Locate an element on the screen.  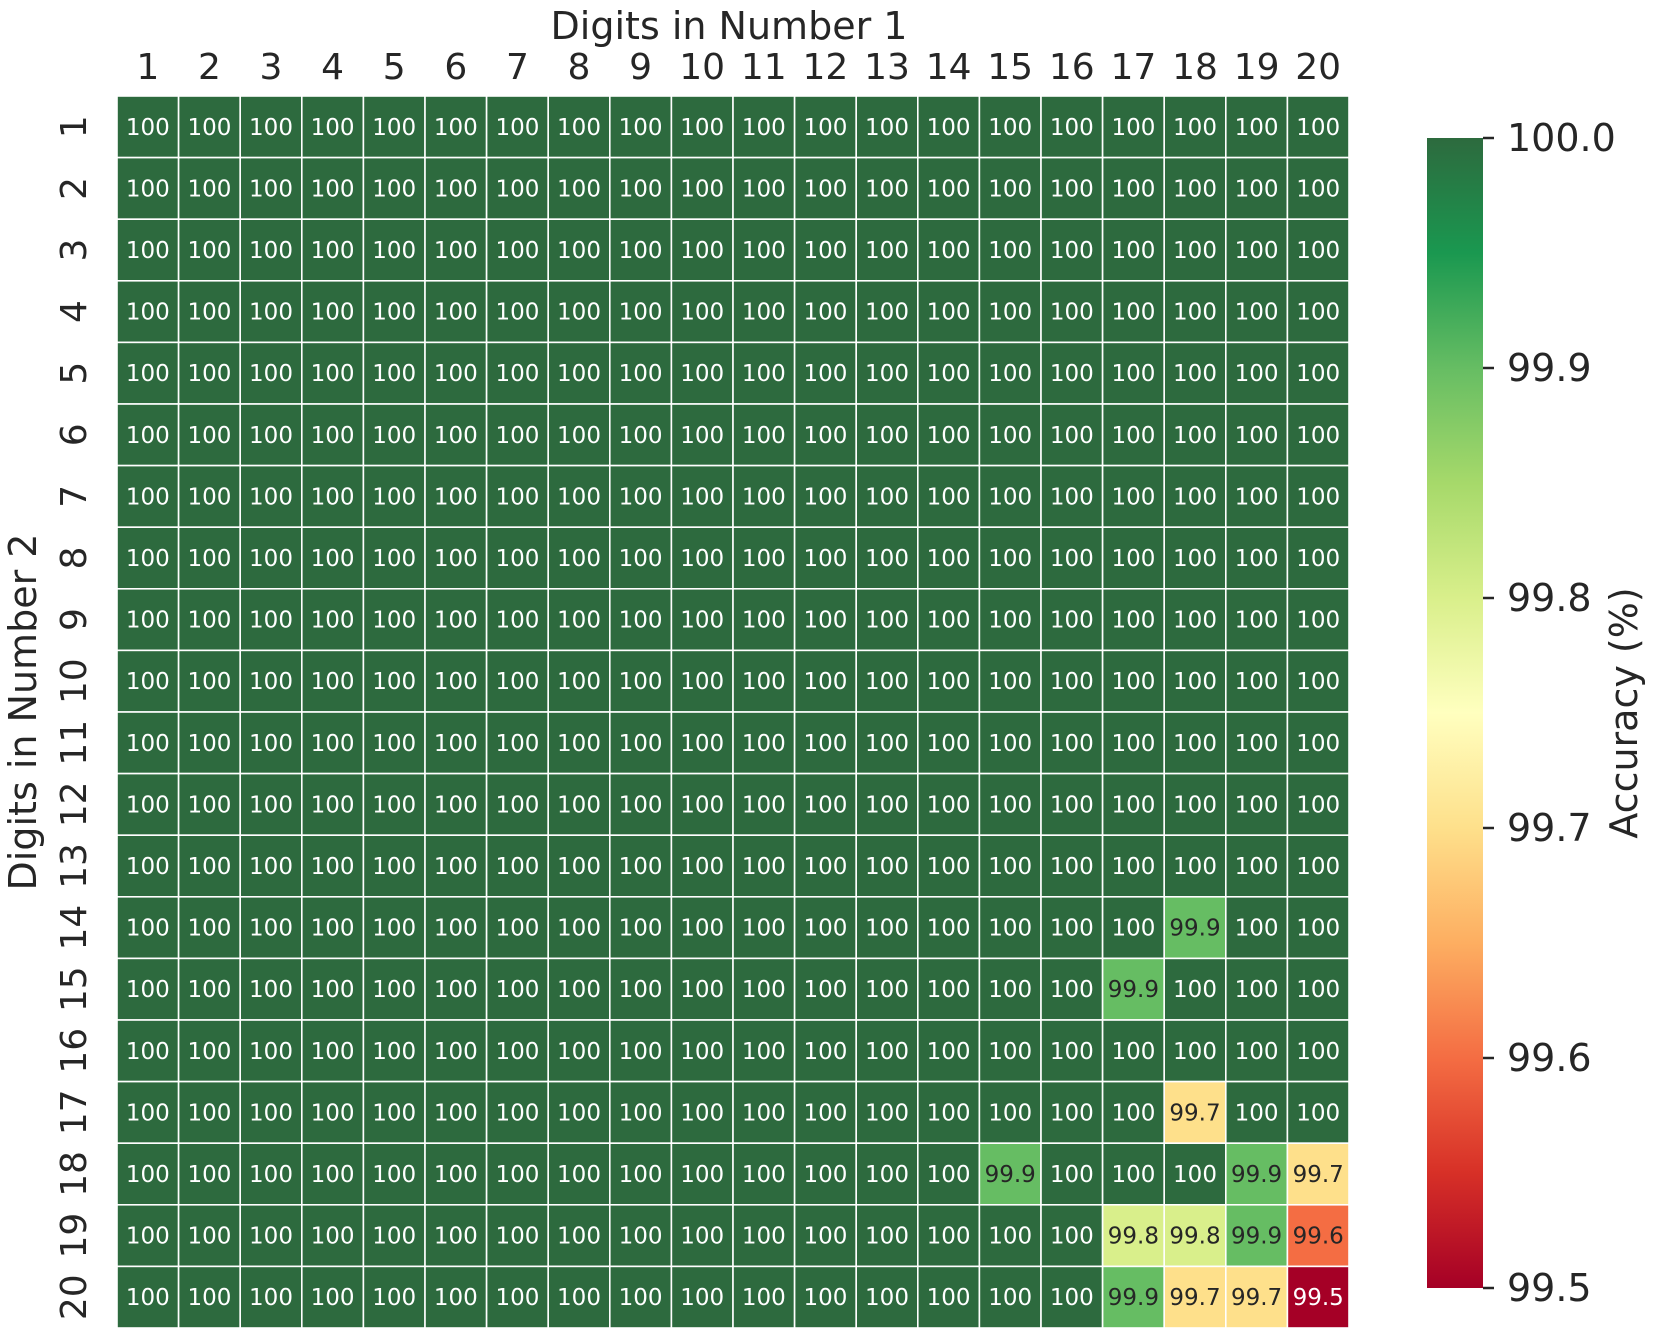
x-tick-label: 7 is located at coordinates (517, 67).